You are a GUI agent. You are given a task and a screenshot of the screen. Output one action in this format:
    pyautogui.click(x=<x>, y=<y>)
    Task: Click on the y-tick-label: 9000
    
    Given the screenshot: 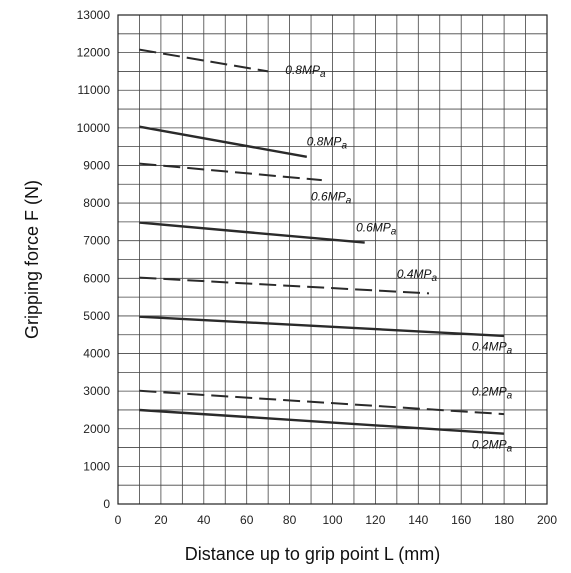 What is the action you would take?
    pyautogui.click(x=96, y=165)
    